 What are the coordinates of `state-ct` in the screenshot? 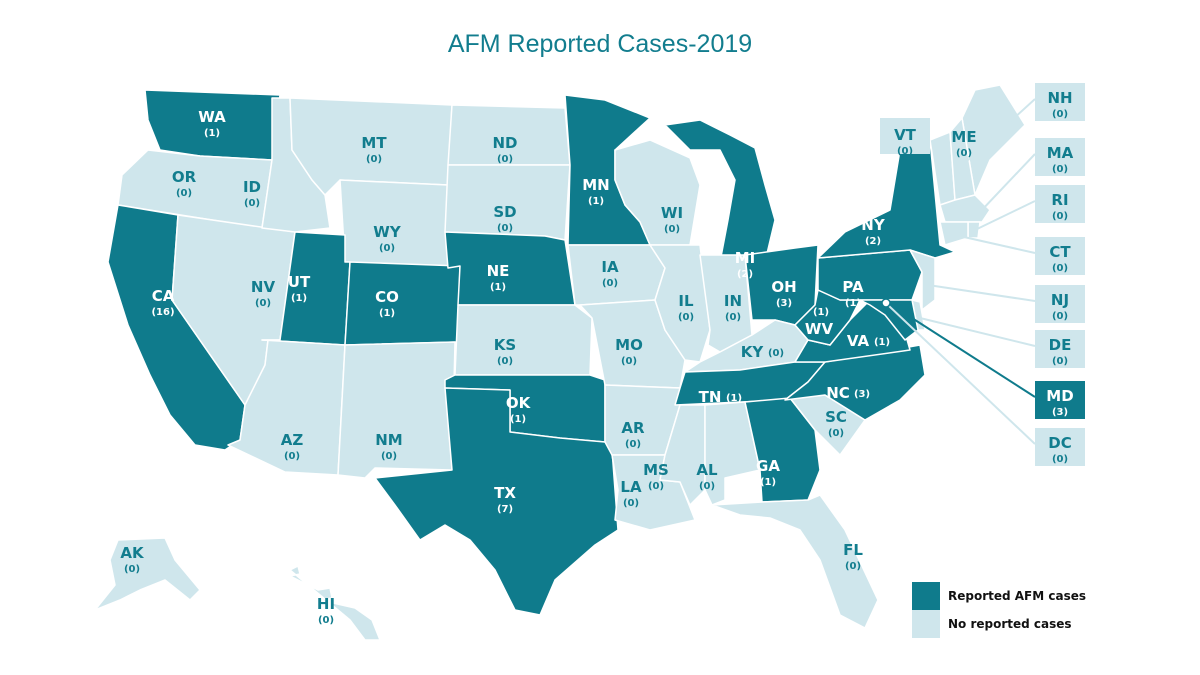 It's located at (954, 233).